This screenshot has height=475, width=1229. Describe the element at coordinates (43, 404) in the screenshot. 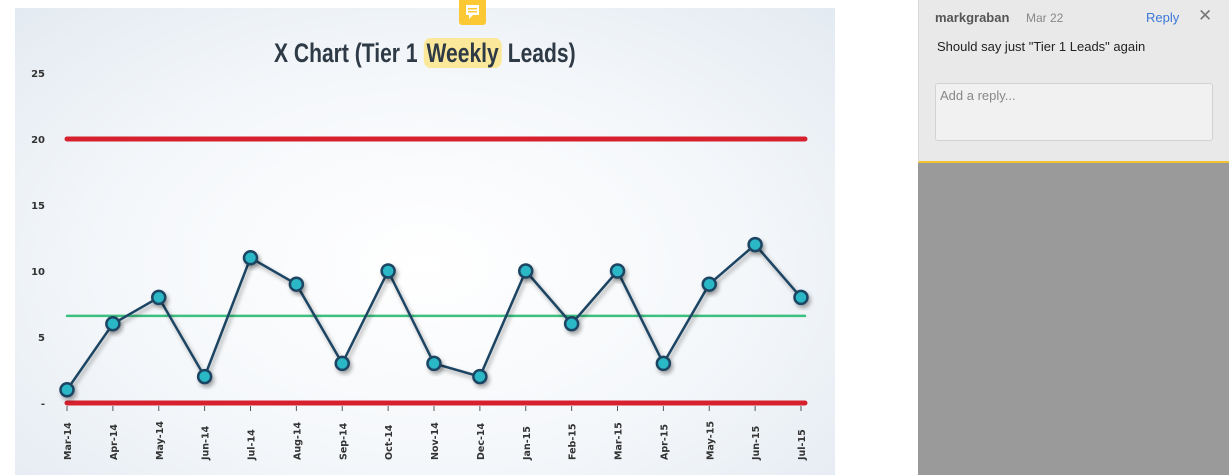

I see `y-tick-label: -` at that location.